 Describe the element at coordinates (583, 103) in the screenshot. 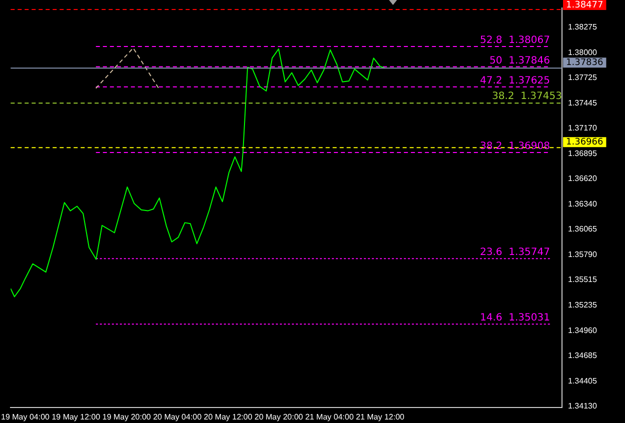

I see `y-tick-label: 1.37445` at that location.